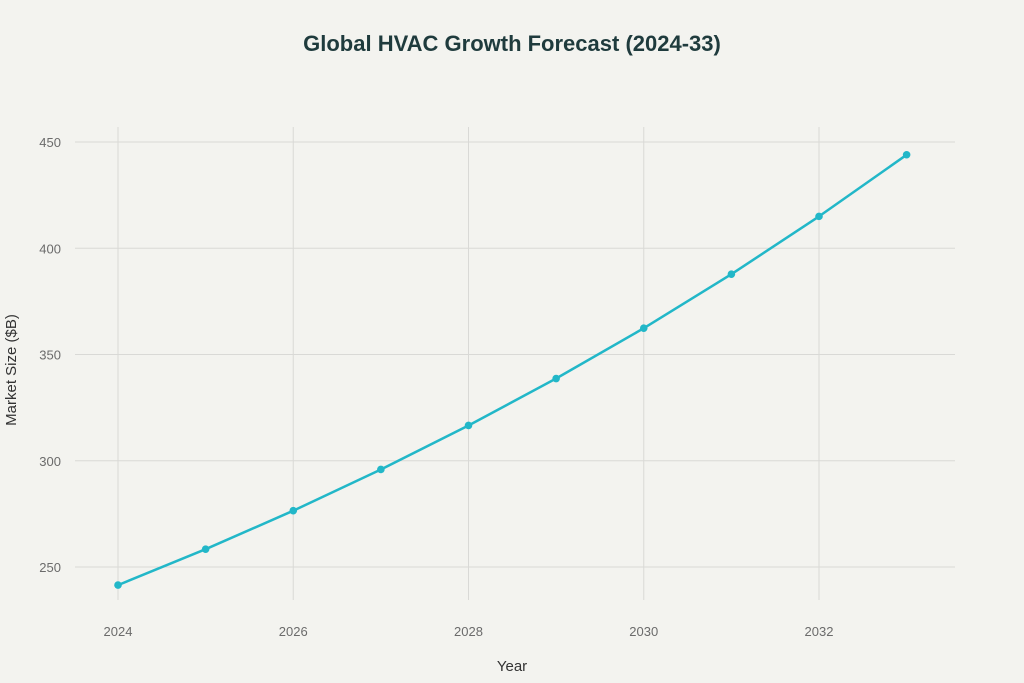 The width and height of the screenshot is (1024, 683). Describe the element at coordinates (512, 43) in the screenshot. I see `chart-title: Global HVAC Growth Forecast (2024-33)` at that location.